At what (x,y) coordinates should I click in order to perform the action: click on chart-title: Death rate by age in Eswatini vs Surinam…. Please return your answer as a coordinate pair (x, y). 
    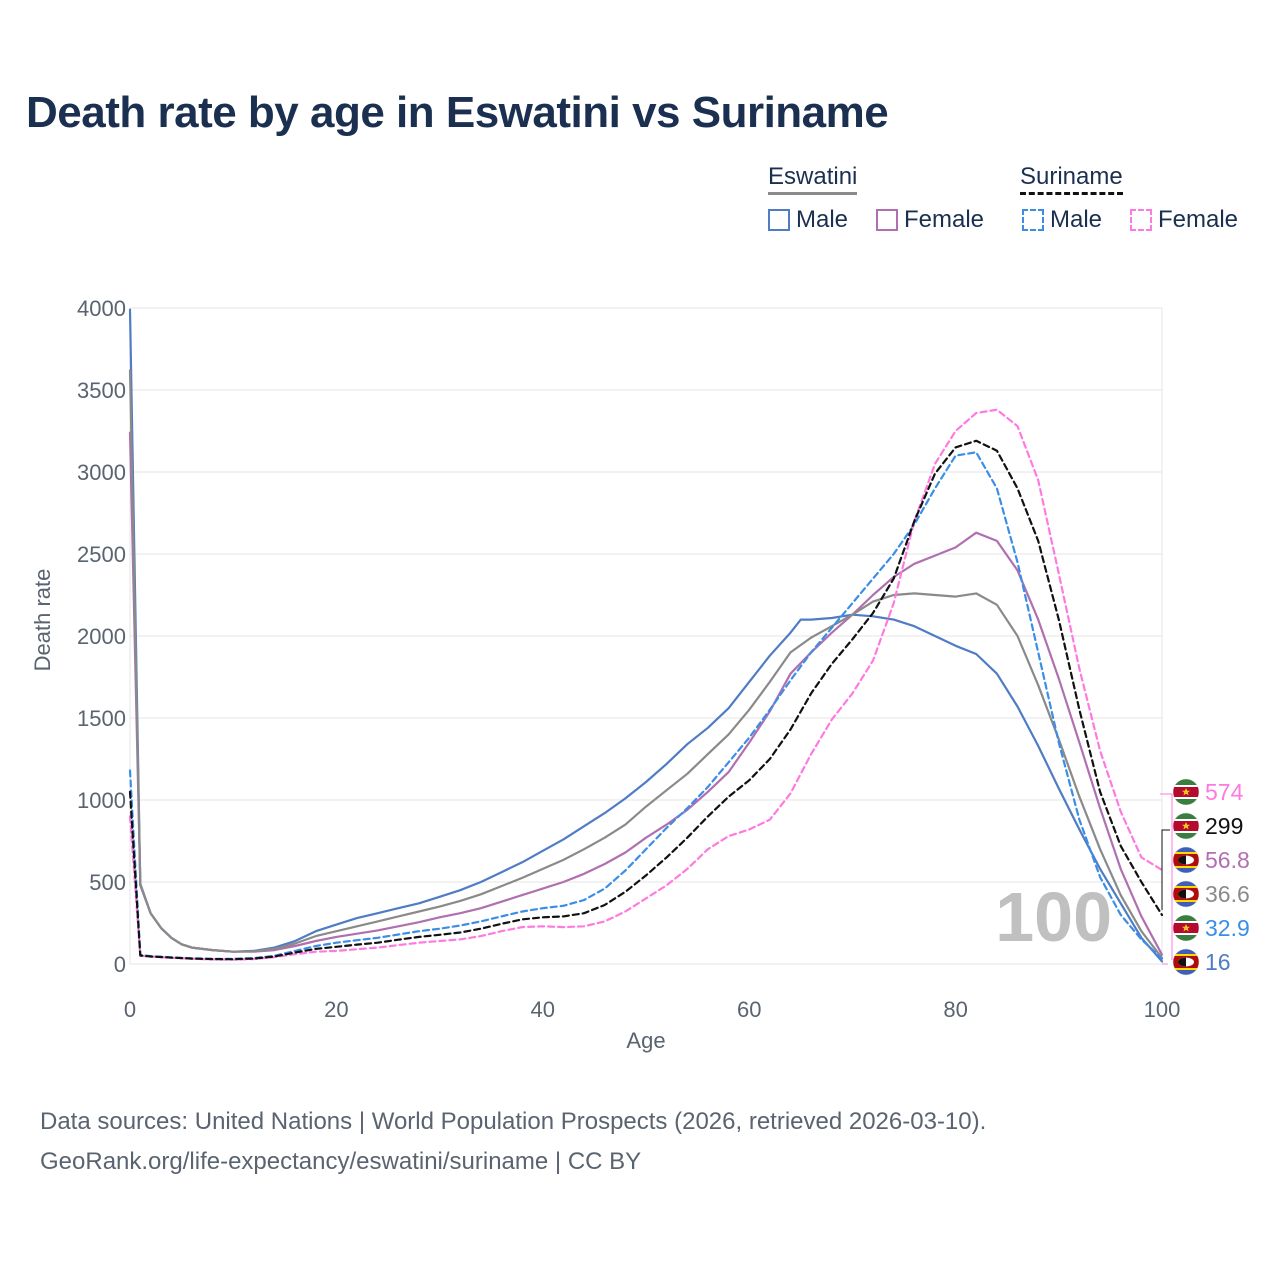
    Looking at the image, I should click on (457, 112).